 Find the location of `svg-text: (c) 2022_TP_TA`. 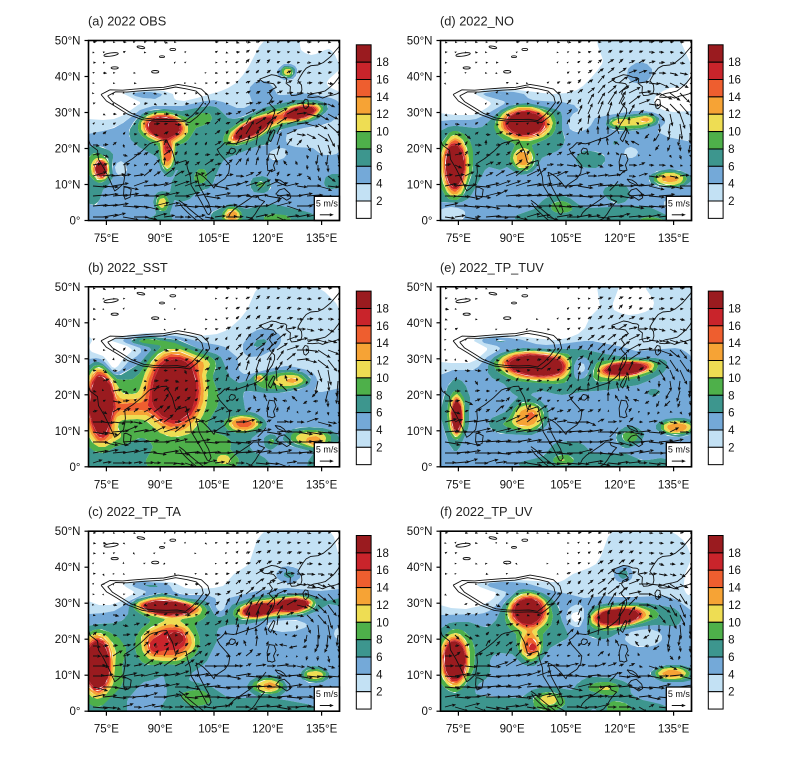

svg-text: (c) 2022_TP_TA is located at coordinates (134, 511).